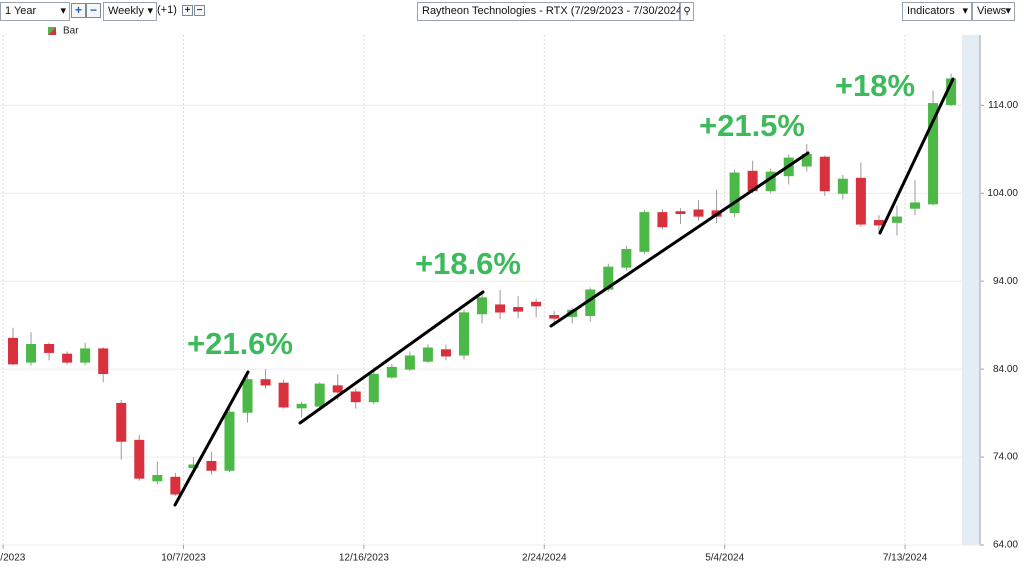  Describe the element at coordinates (1003, 105) in the screenshot. I see `y-tick-label: 114.00` at that location.